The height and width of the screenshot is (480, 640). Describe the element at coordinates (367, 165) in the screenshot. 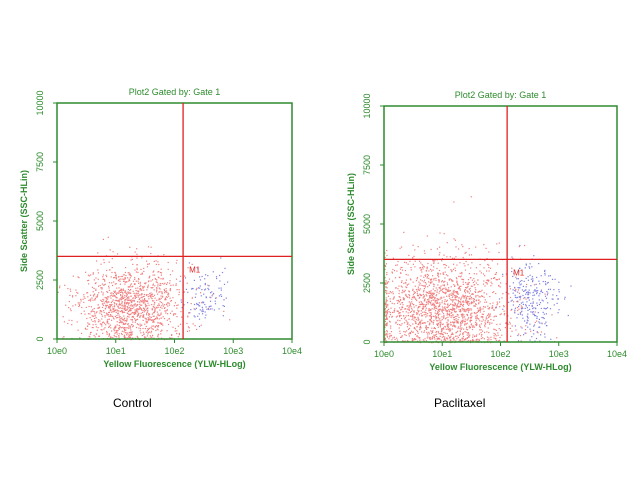

I see `y-tick-label: 7500` at that location.